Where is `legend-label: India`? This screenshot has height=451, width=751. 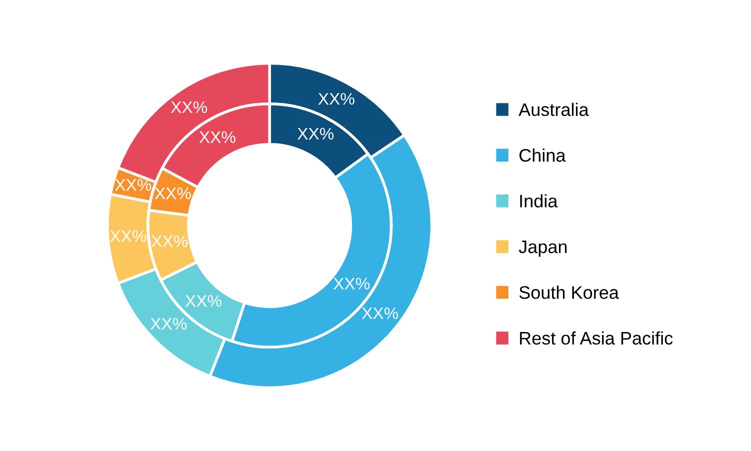
legend-label: India is located at coordinates (539, 201).